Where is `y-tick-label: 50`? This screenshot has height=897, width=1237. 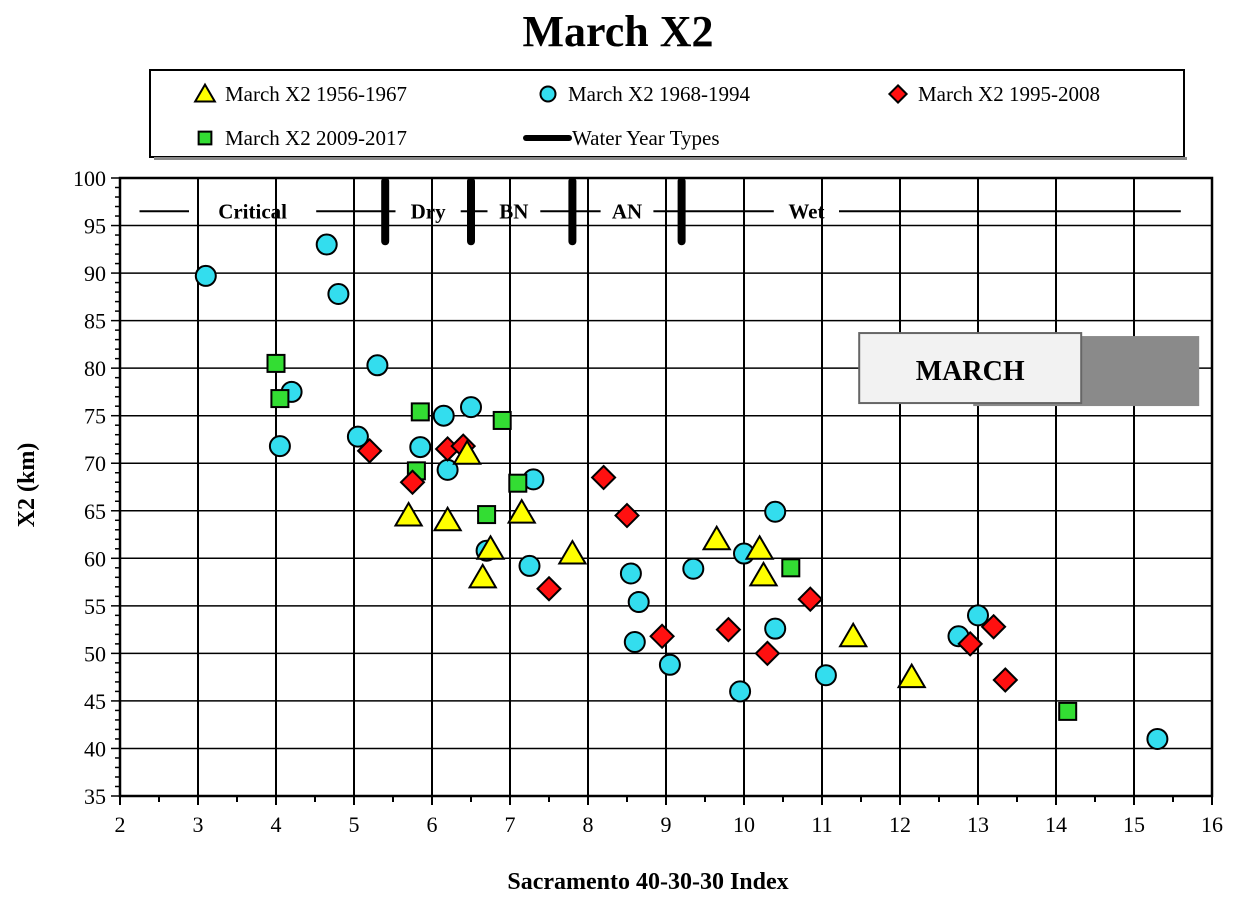
y-tick-label: 50 is located at coordinates (95, 653).